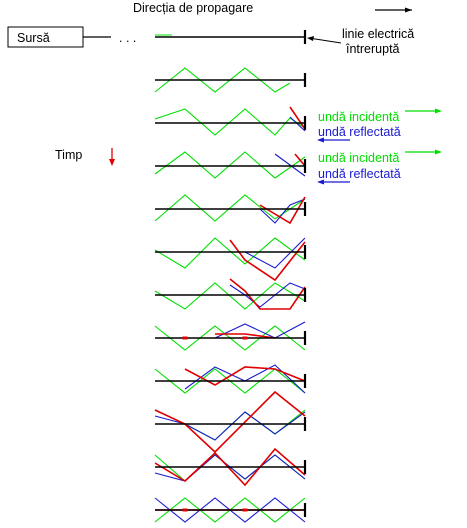 This screenshot has height=528, width=467. What do you see at coordinates (358, 117) in the screenshot?
I see `incident-label-1: undă incidentă` at bounding box center [358, 117].